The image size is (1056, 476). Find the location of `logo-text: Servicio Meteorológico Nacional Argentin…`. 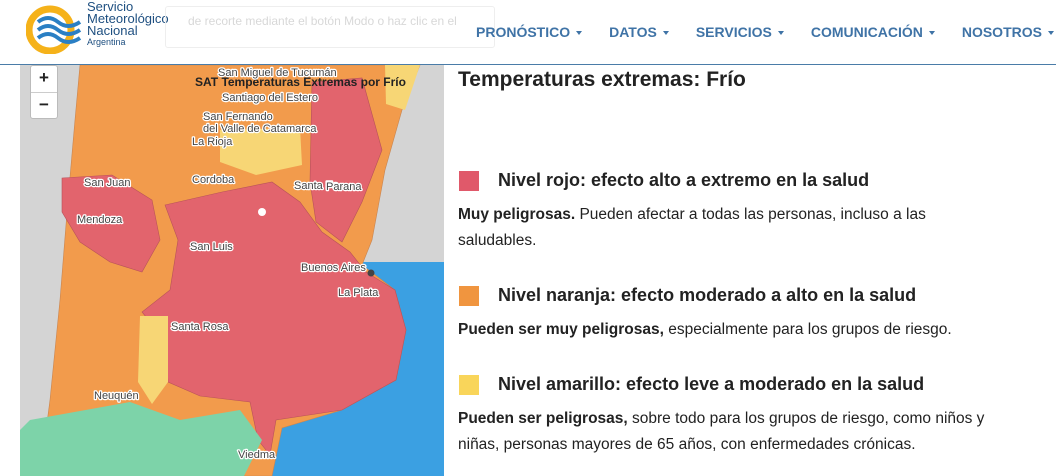

logo-text: Servicio Meteorológico Nacional Argentin… is located at coordinates (128, 23).